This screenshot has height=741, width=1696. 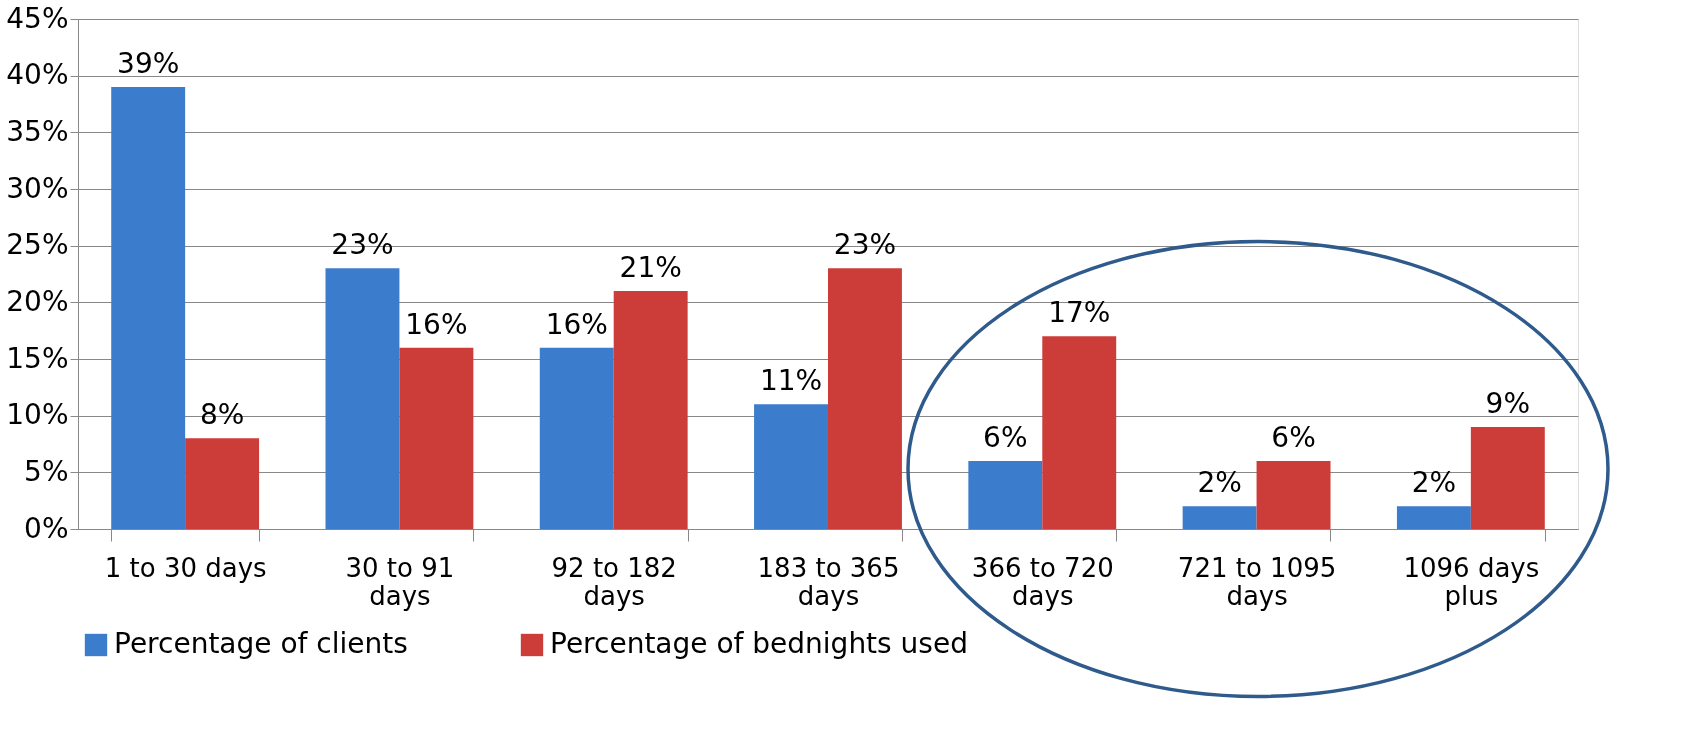 What do you see at coordinates (1079, 313) in the screenshot?
I see `data-label: 17%` at bounding box center [1079, 313].